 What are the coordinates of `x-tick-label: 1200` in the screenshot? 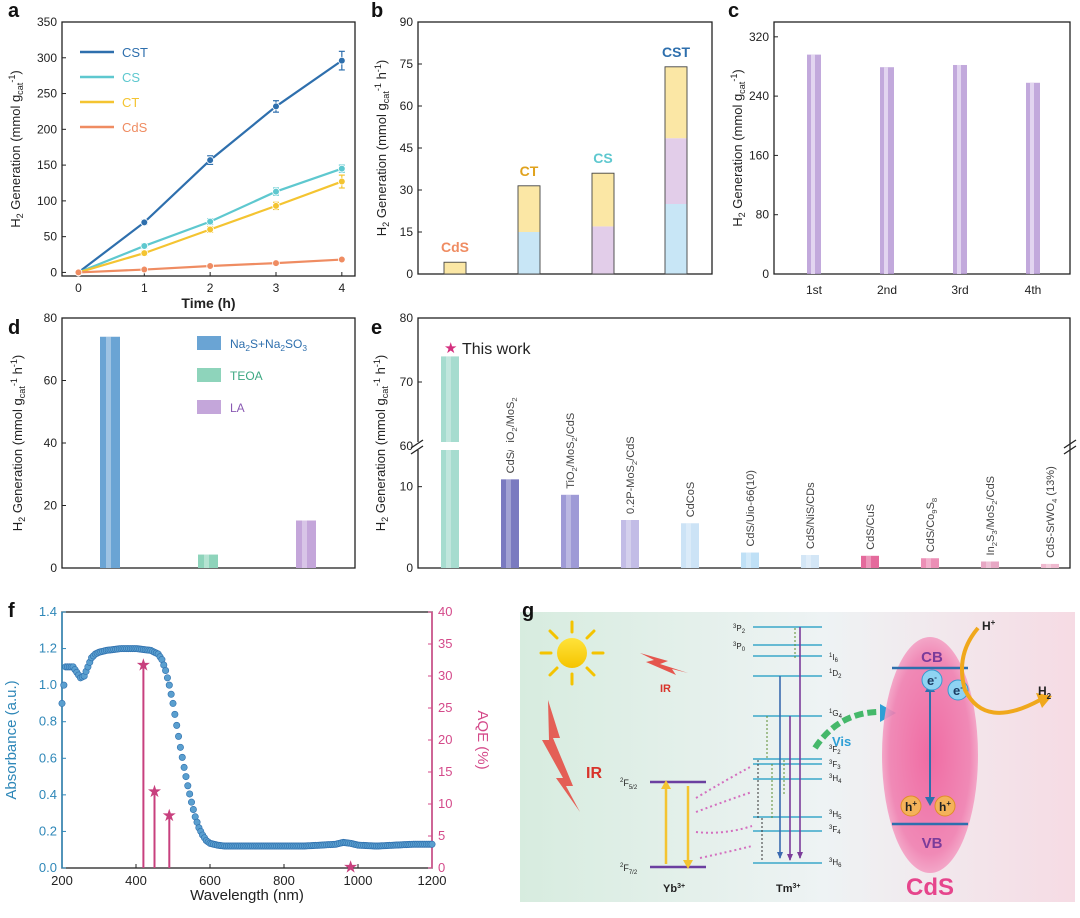 It's located at (432, 880).